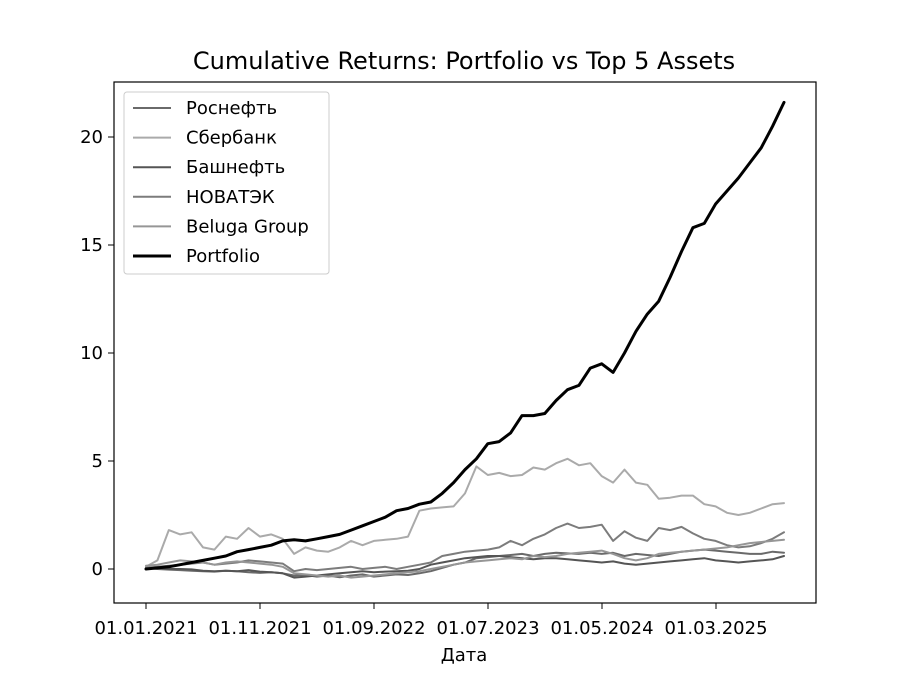 This screenshot has height=680, width=906. What do you see at coordinates (231, 108) in the screenshot?
I see `legend-label: Роснефть` at bounding box center [231, 108].